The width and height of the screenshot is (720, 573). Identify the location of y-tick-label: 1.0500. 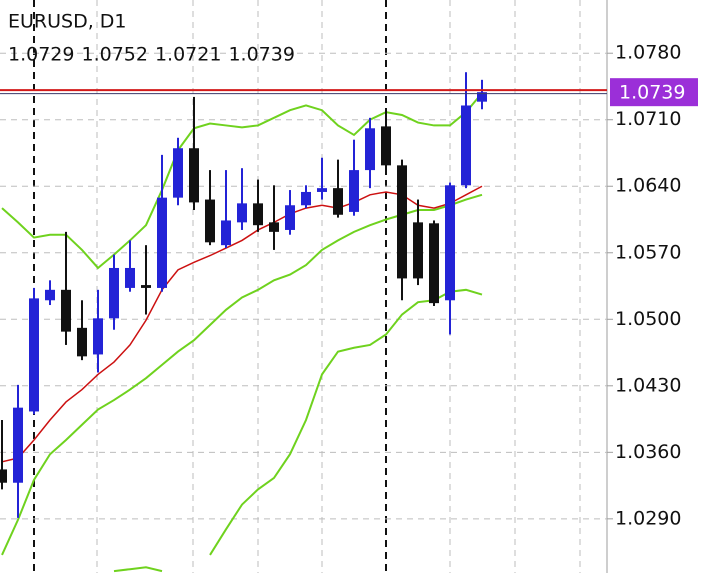
(648, 319).